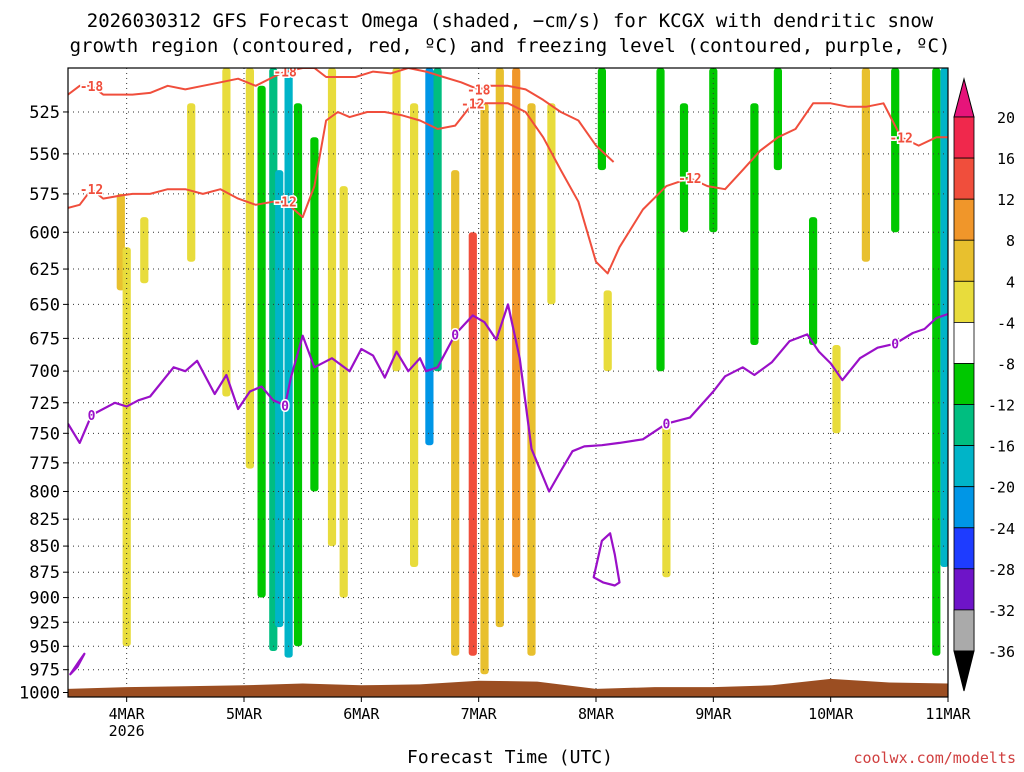 This screenshot has width=1024, height=772. I want to click on y-tick-label: 875, so click(44, 573).